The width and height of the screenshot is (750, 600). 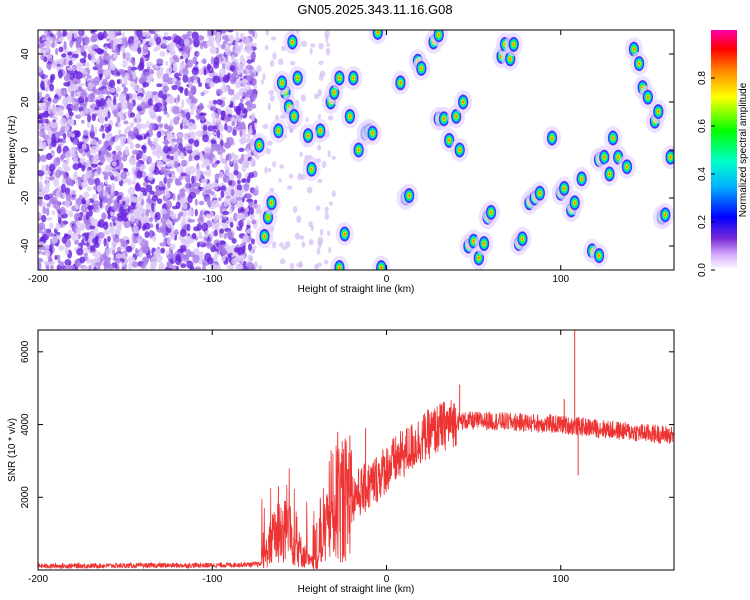 What do you see at coordinates (702, 174) in the screenshot?
I see `colorbar-tick-label: 0.4` at bounding box center [702, 174].